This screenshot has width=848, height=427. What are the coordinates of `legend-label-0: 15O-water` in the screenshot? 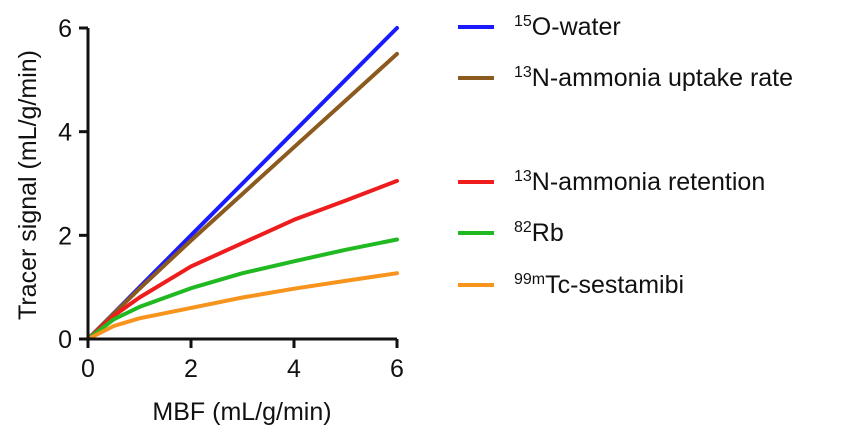 It's located at (567, 27).